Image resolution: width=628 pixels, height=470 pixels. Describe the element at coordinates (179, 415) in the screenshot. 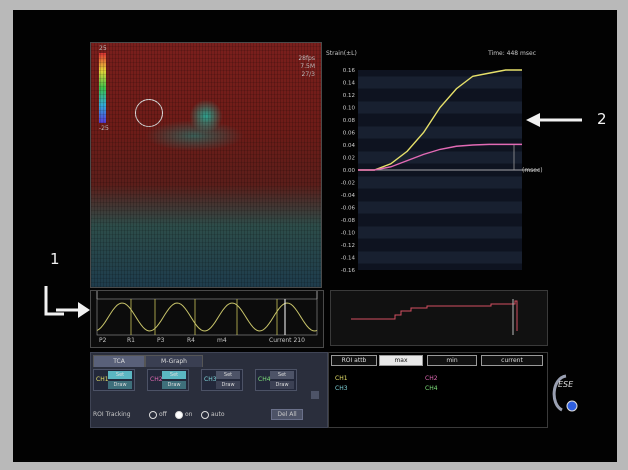

I see `radio-on-icon` at that location.